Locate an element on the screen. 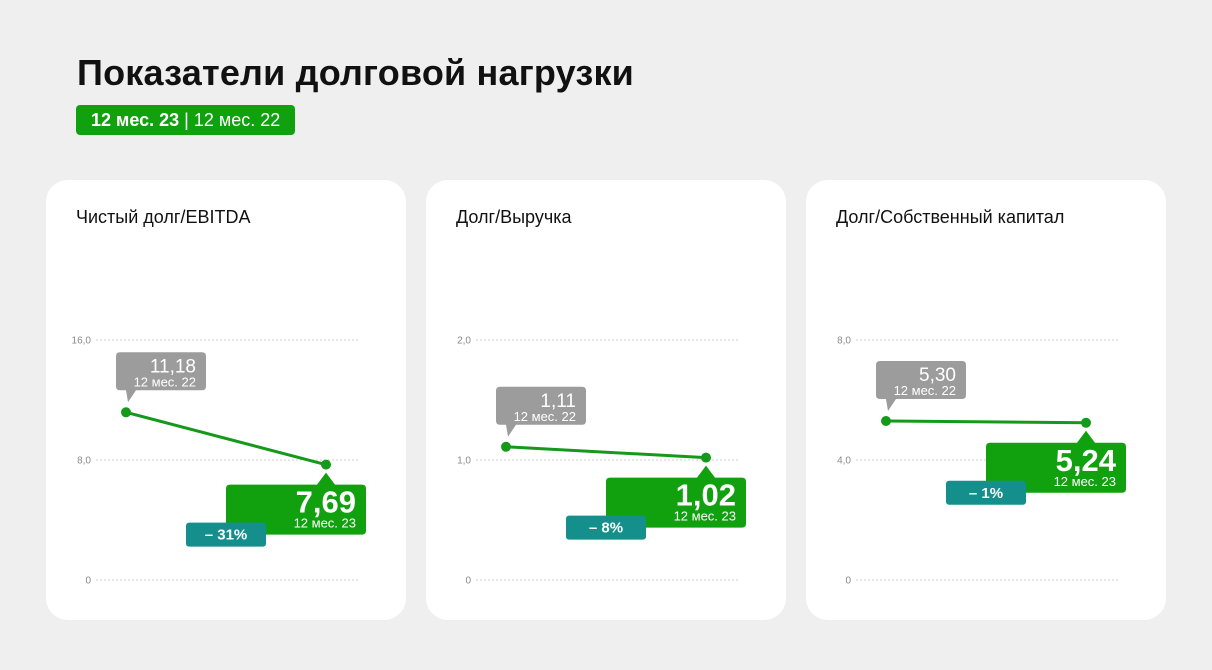 The image size is (1212, 670). chart-title: Долг/Собственный капитал is located at coordinates (950, 217).